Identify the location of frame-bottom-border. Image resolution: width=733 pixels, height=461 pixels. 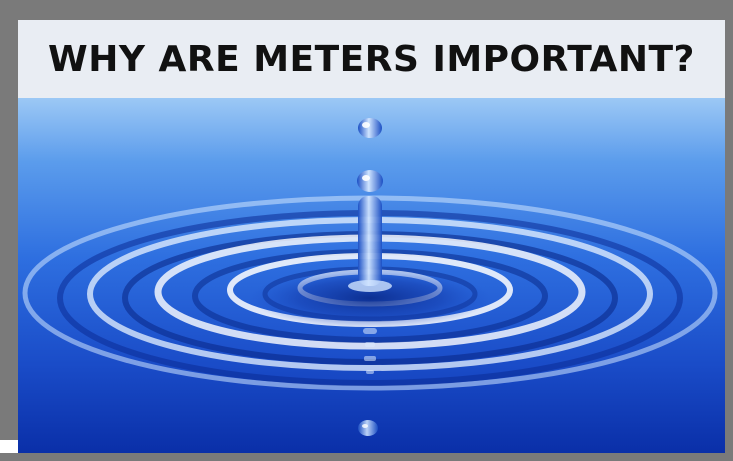
(366, 457).